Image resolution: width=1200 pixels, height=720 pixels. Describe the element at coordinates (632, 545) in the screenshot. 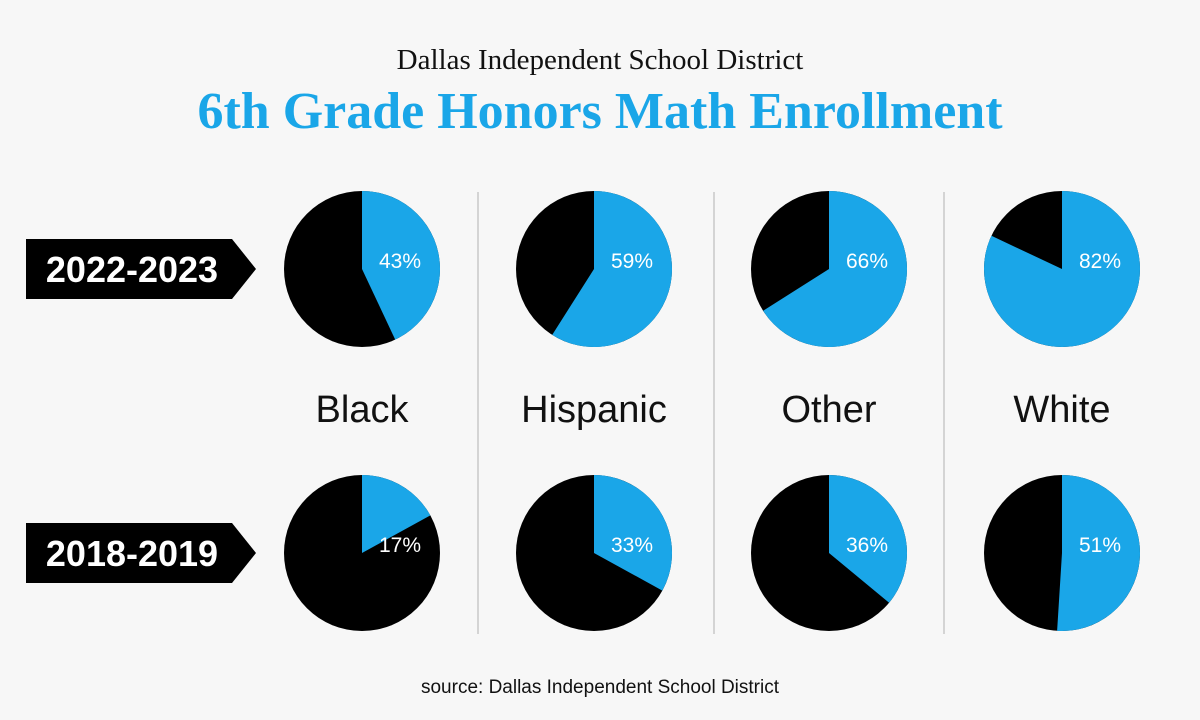

I see `pie-percent-label: 33%` at that location.